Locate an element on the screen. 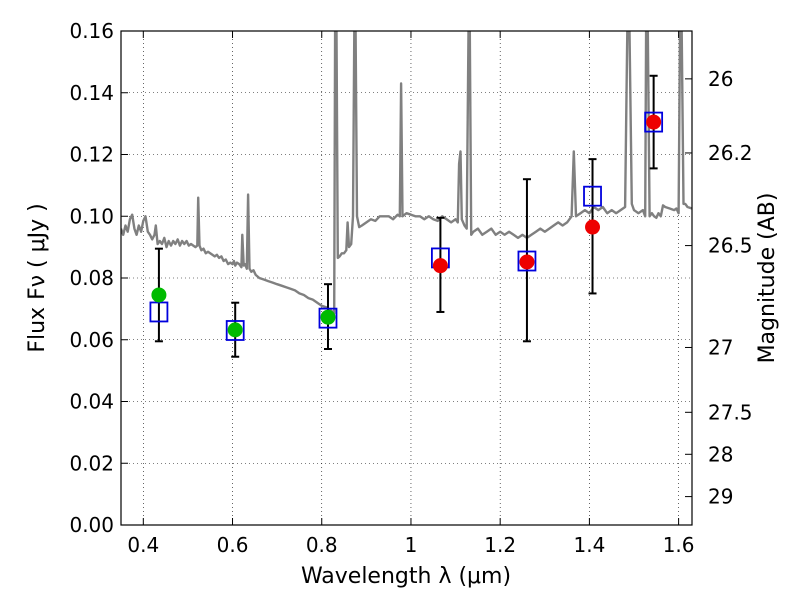 This screenshot has width=800, height=600. y-tick-label: 0.08 is located at coordinates (91, 278).